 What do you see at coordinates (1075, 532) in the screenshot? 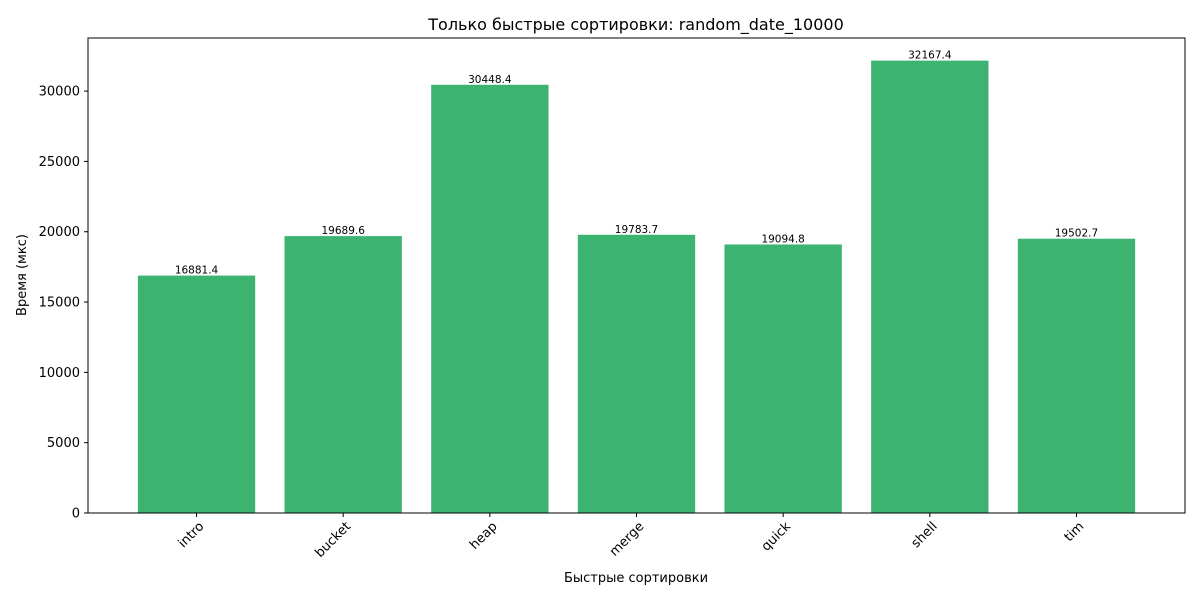
I see `x-tick-label-tim: tim` at bounding box center [1075, 532].